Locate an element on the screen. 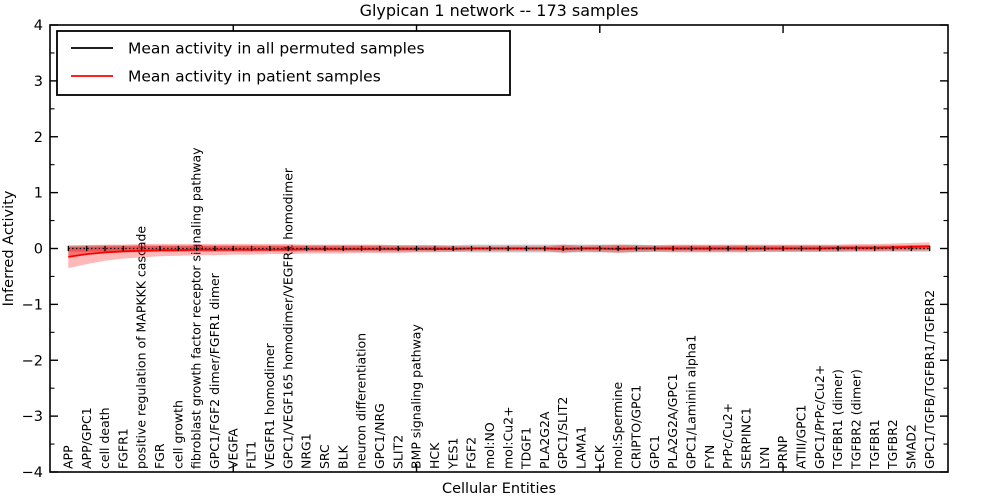  x-entity-label: FGR is located at coordinates (159, 456).